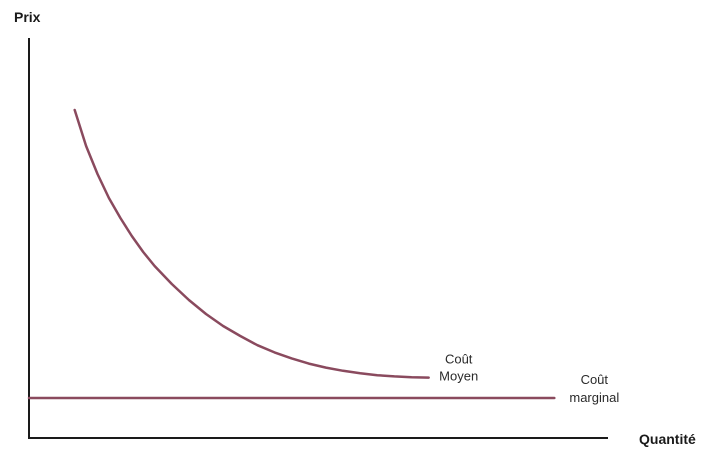 The height and width of the screenshot is (450, 706). I want to click on series-label-1-line-1: marginal, so click(594, 397).